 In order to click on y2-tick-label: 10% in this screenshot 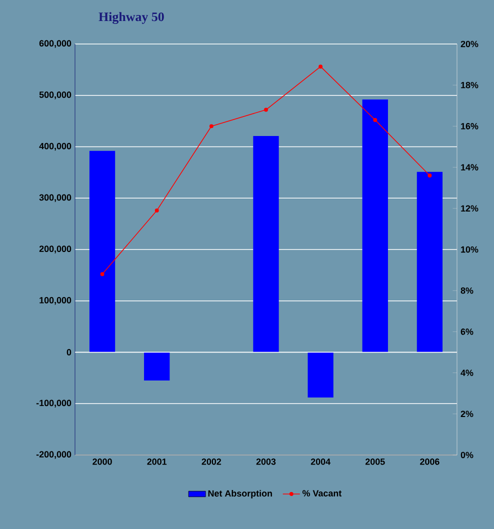, I will do `click(469, 249)`.